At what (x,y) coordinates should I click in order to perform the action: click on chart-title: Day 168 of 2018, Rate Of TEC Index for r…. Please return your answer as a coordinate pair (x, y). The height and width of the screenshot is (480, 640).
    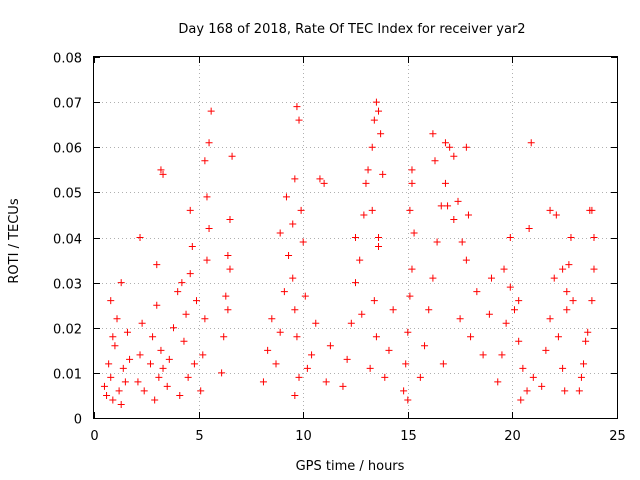
    Looking at the image, I should click on (351, 29).